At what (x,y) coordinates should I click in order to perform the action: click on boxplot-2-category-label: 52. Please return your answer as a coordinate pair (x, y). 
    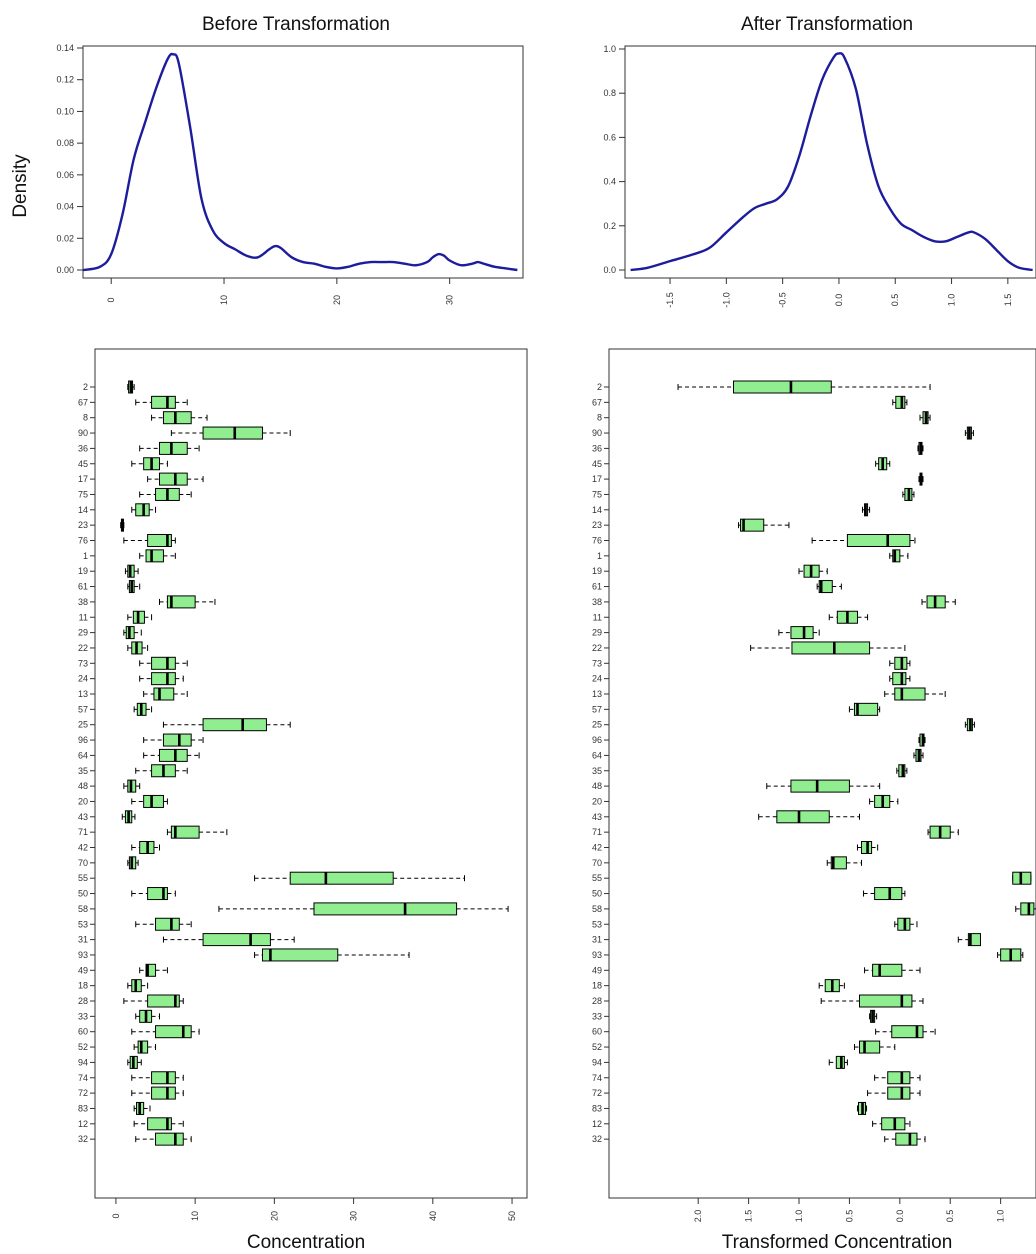
    Looking at the image, I should click on (83, 1047).